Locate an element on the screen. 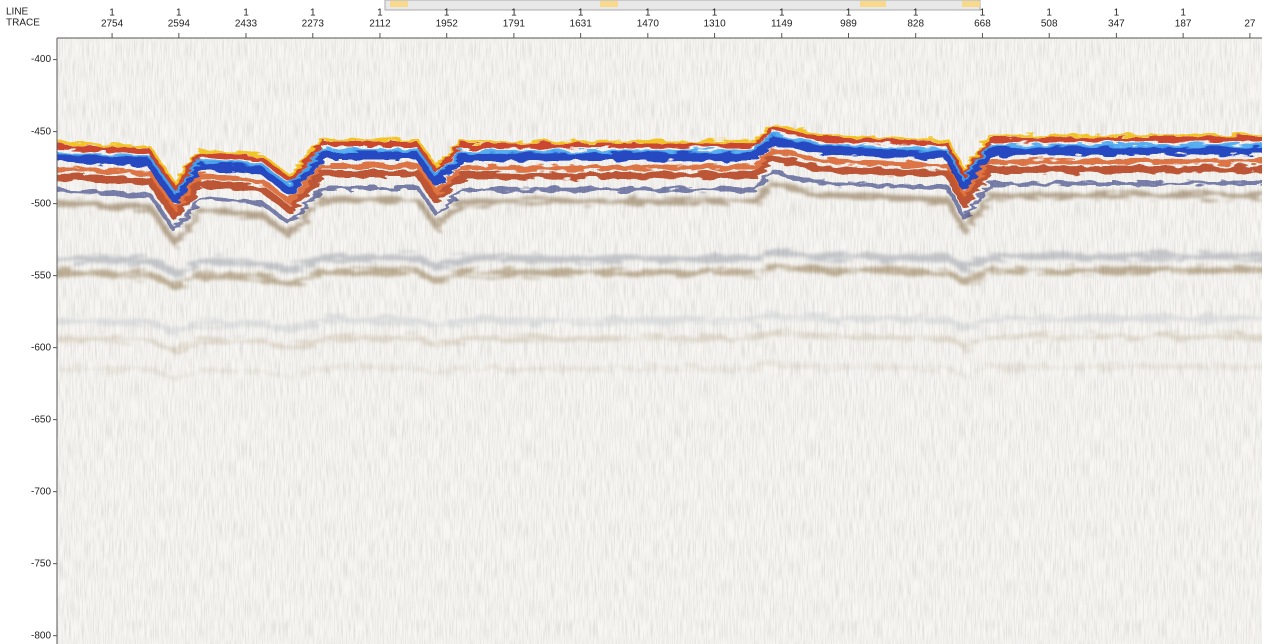 This screenshot has height=644, width=1265. x-tick-label: 347 is located at coordinates (1116, 24).